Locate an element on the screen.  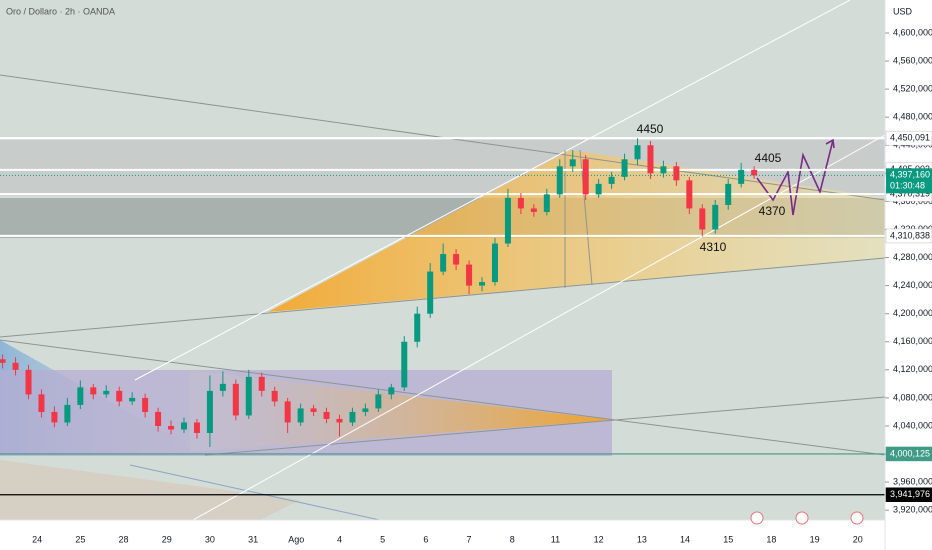
x-tick-label: Ago is located at coordinates (296, 539).